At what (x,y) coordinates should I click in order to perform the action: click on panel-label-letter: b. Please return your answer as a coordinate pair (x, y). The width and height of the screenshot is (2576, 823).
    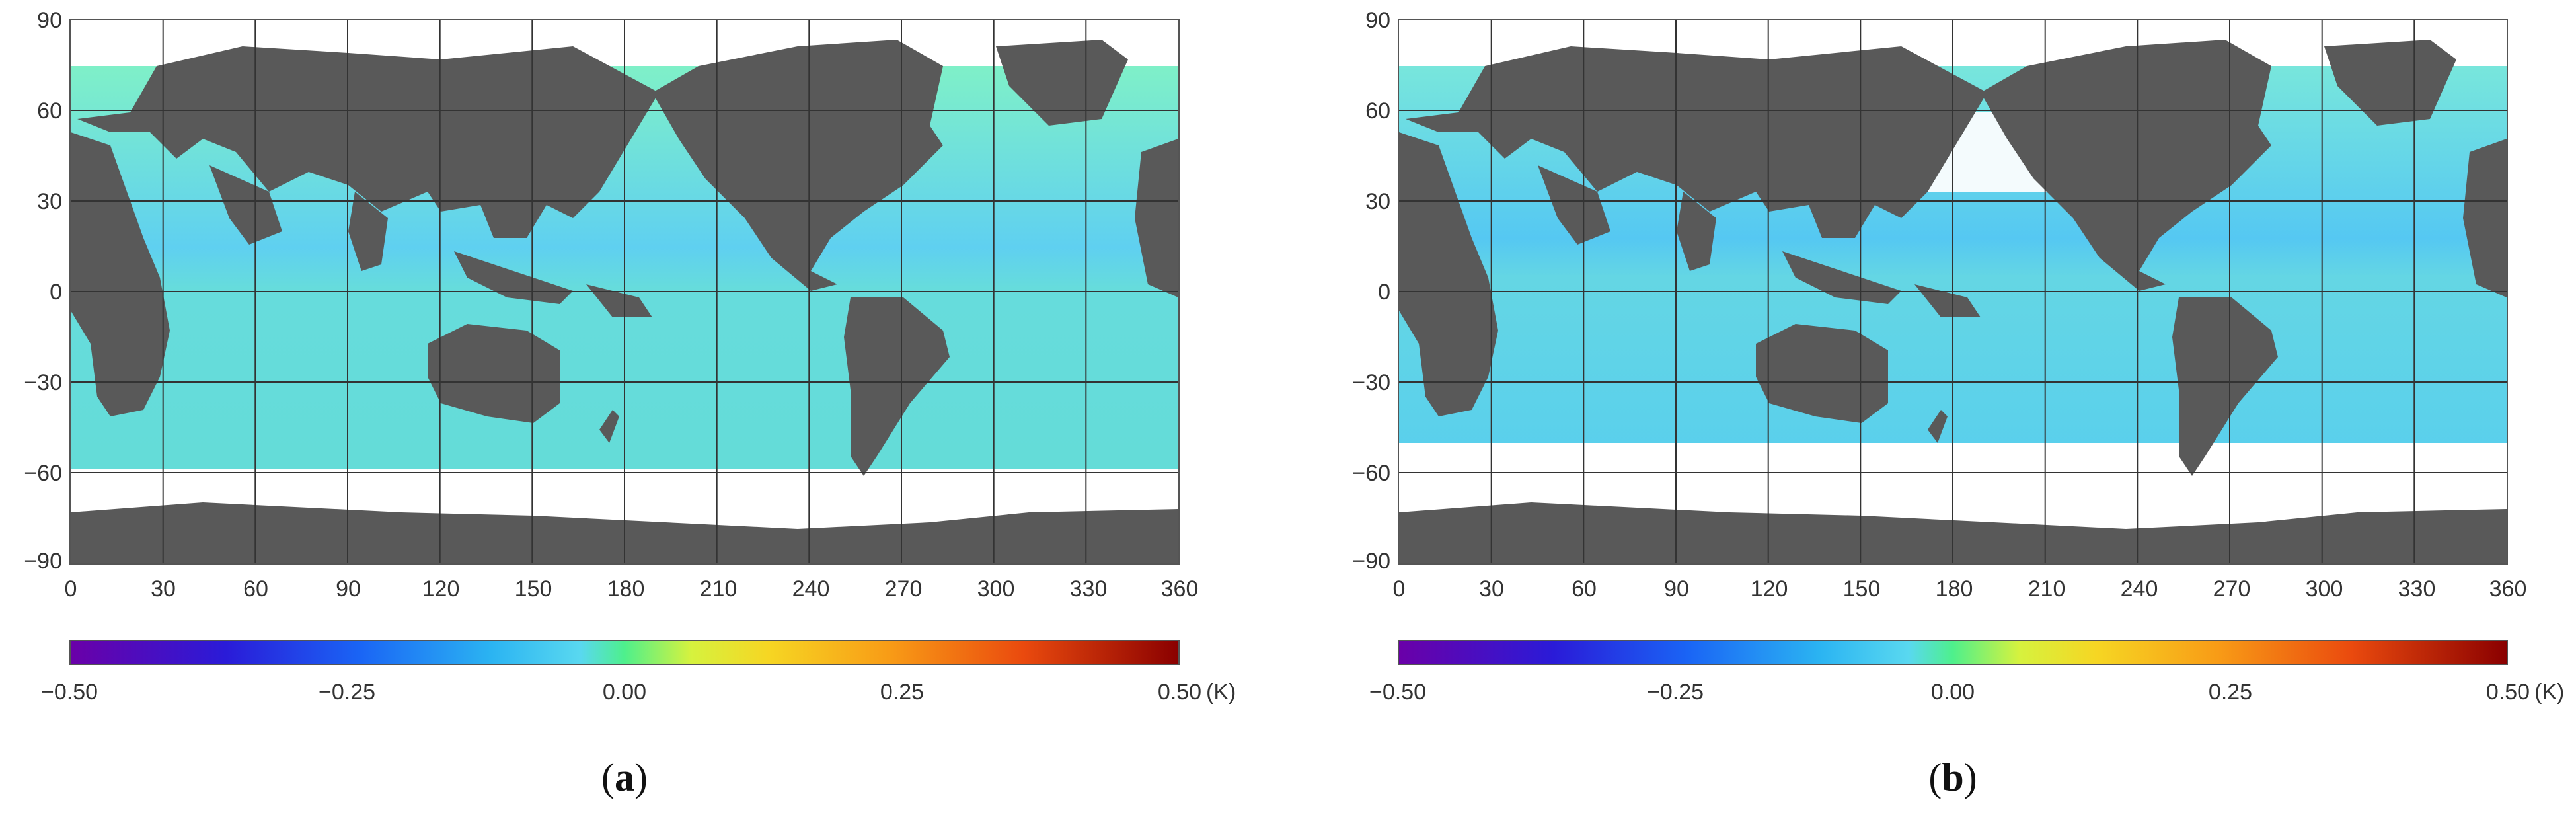
    Looking at the image, I should click on (1953, 778).